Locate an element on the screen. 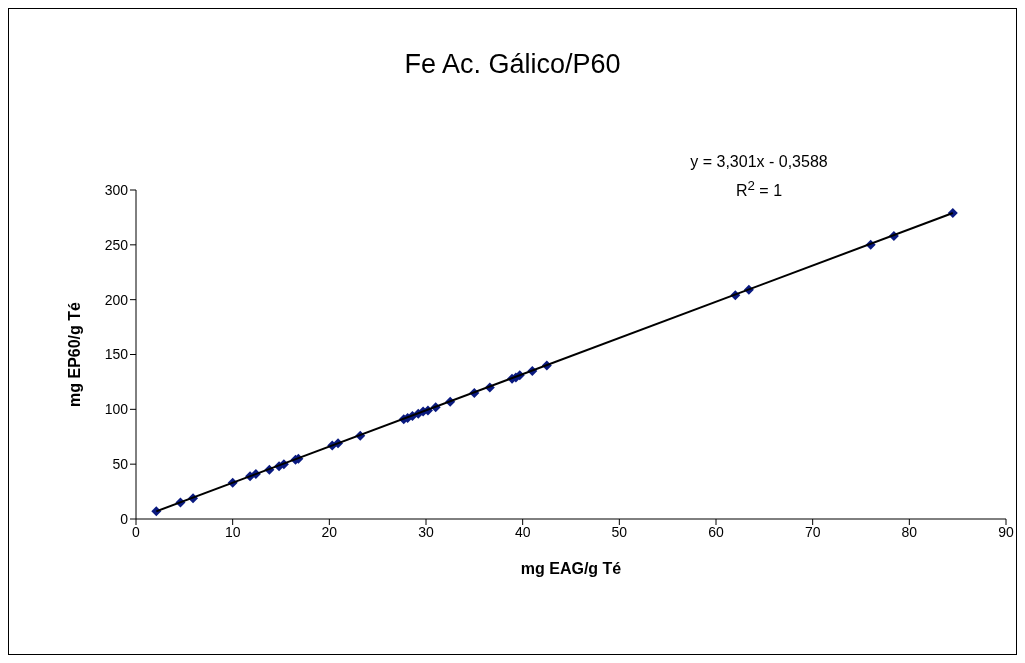 This screenshot has height=663, width=1025. annotation: R$^{2}$ = 1 is located at coordinates (759, 189).